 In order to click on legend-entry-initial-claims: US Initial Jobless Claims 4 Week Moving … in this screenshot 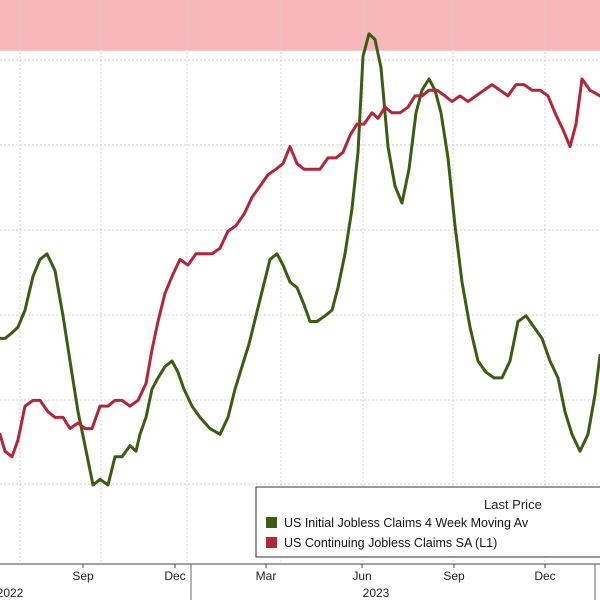, I will do `click(406, 523)`.